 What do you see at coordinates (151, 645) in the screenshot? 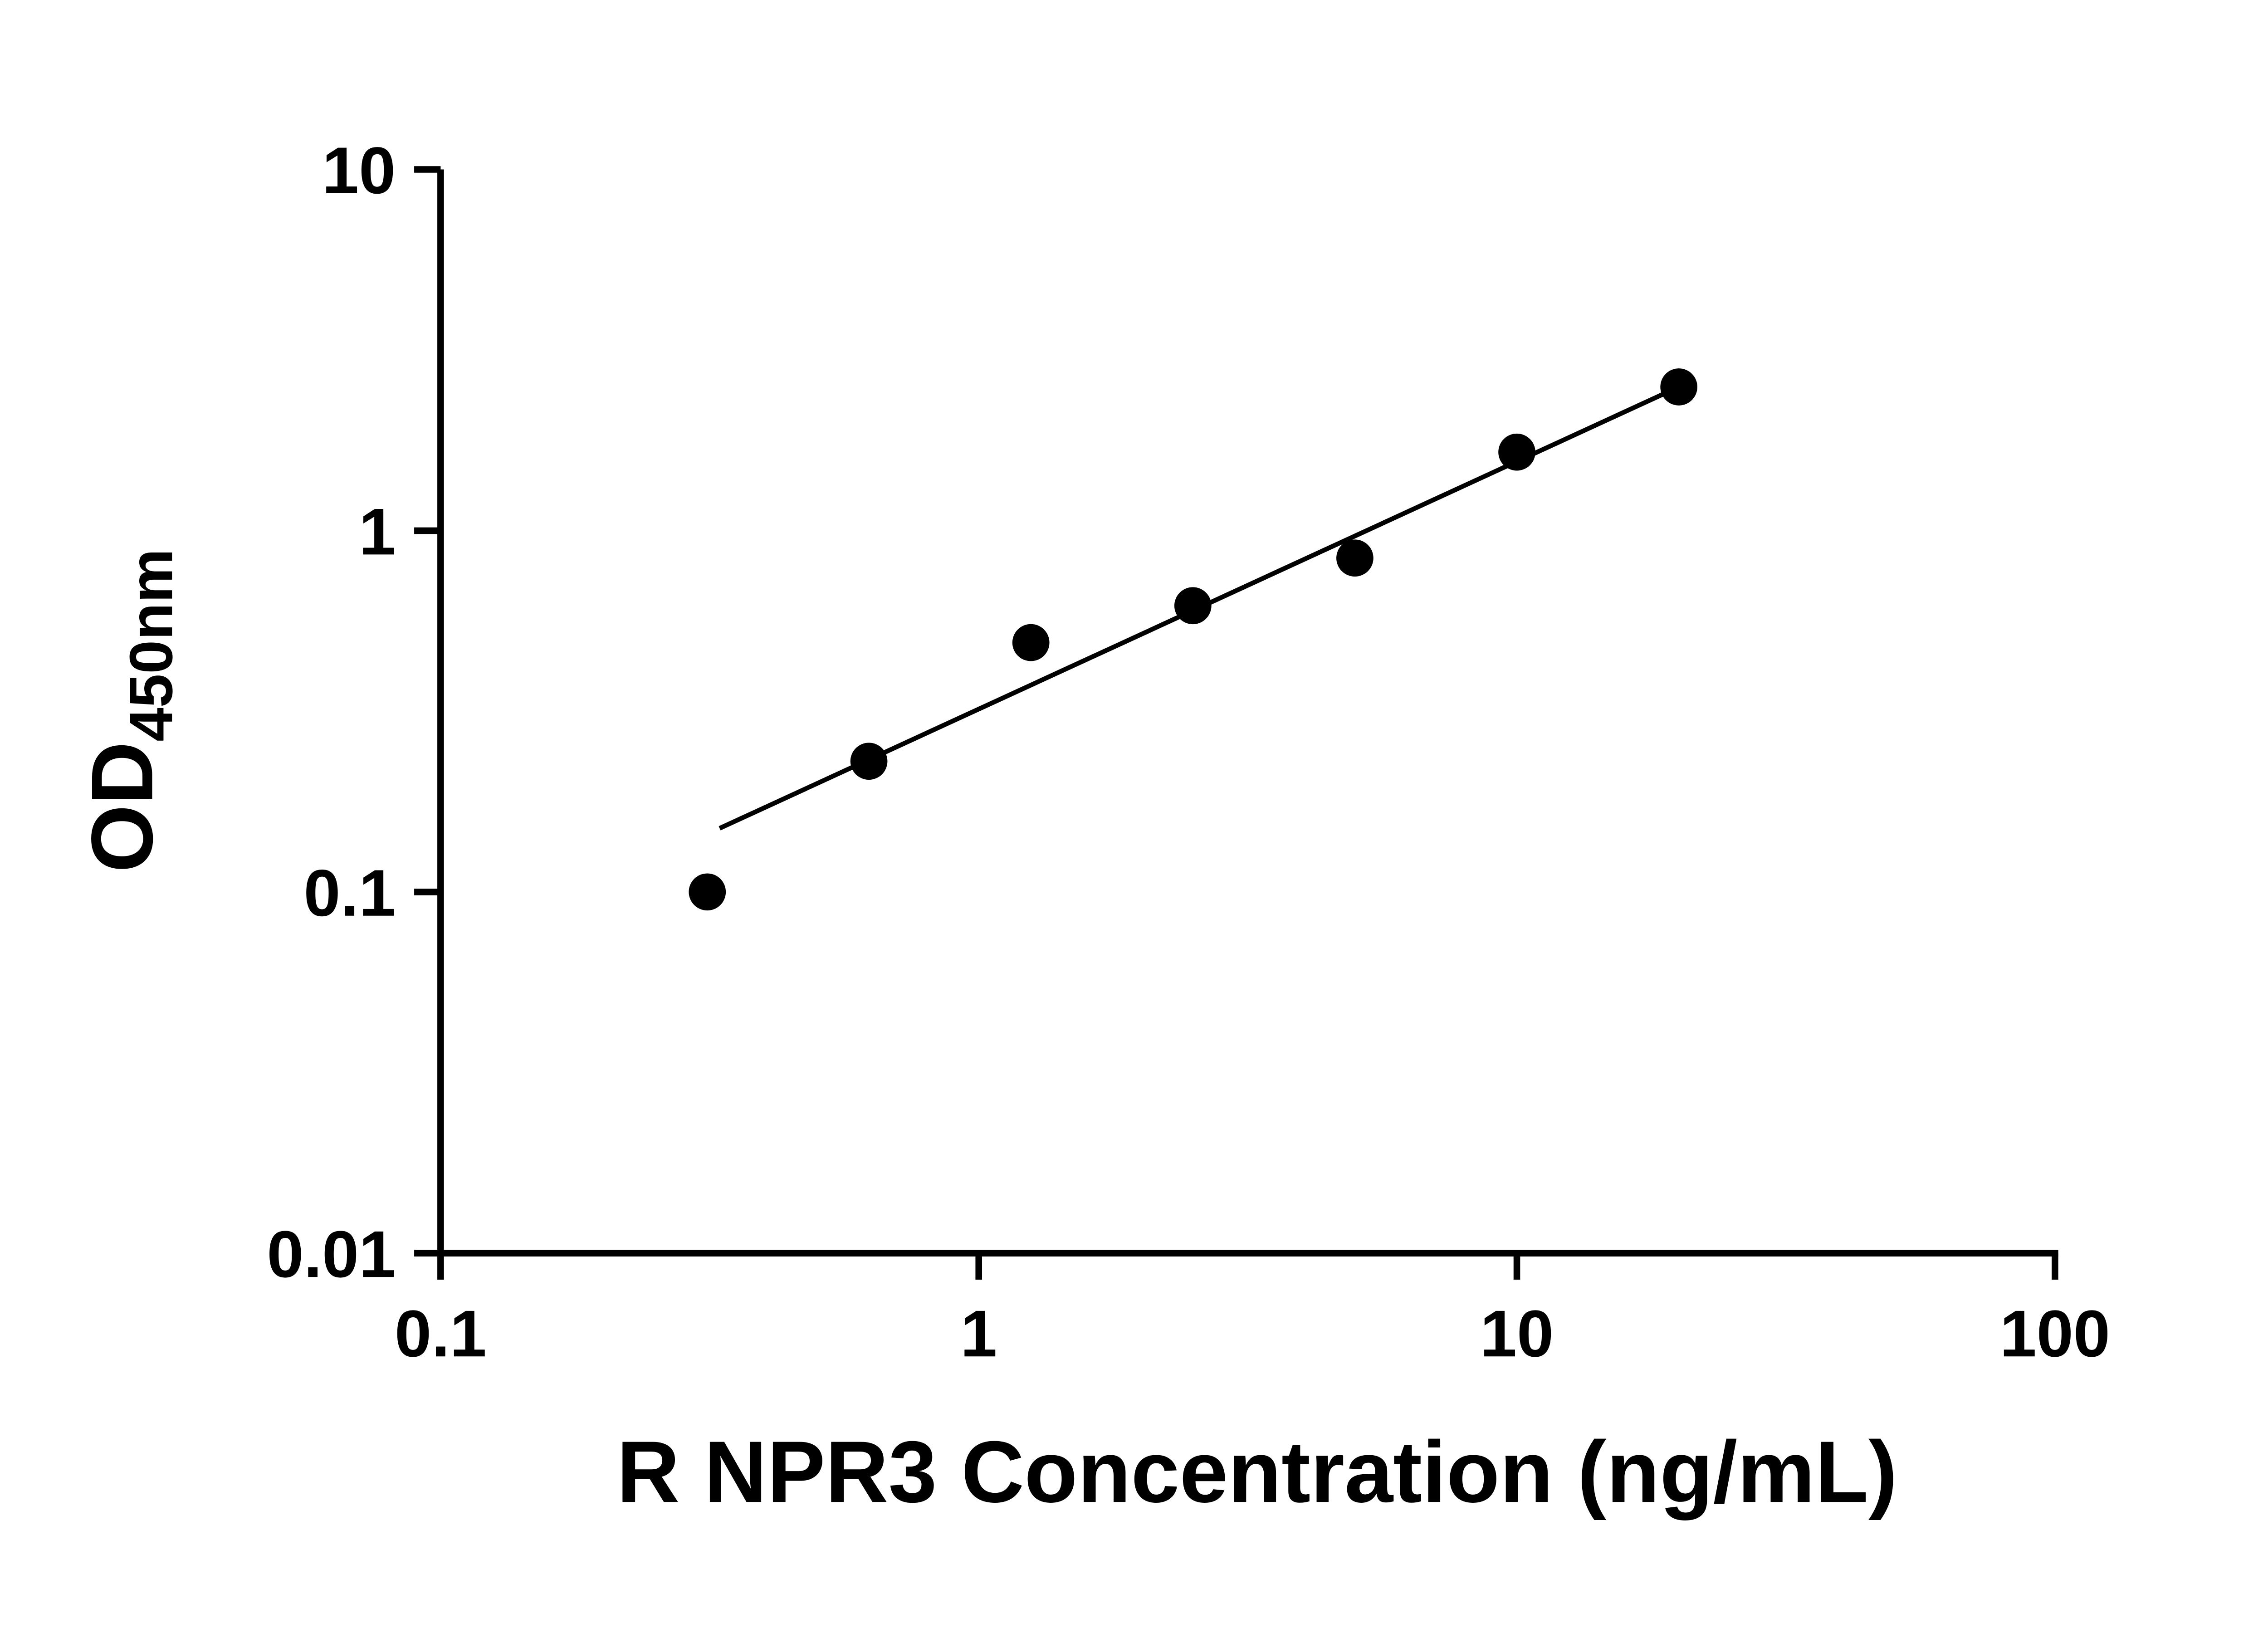
I see `y-axis-title-sub: 450nm` at bounding box center [151, 645].